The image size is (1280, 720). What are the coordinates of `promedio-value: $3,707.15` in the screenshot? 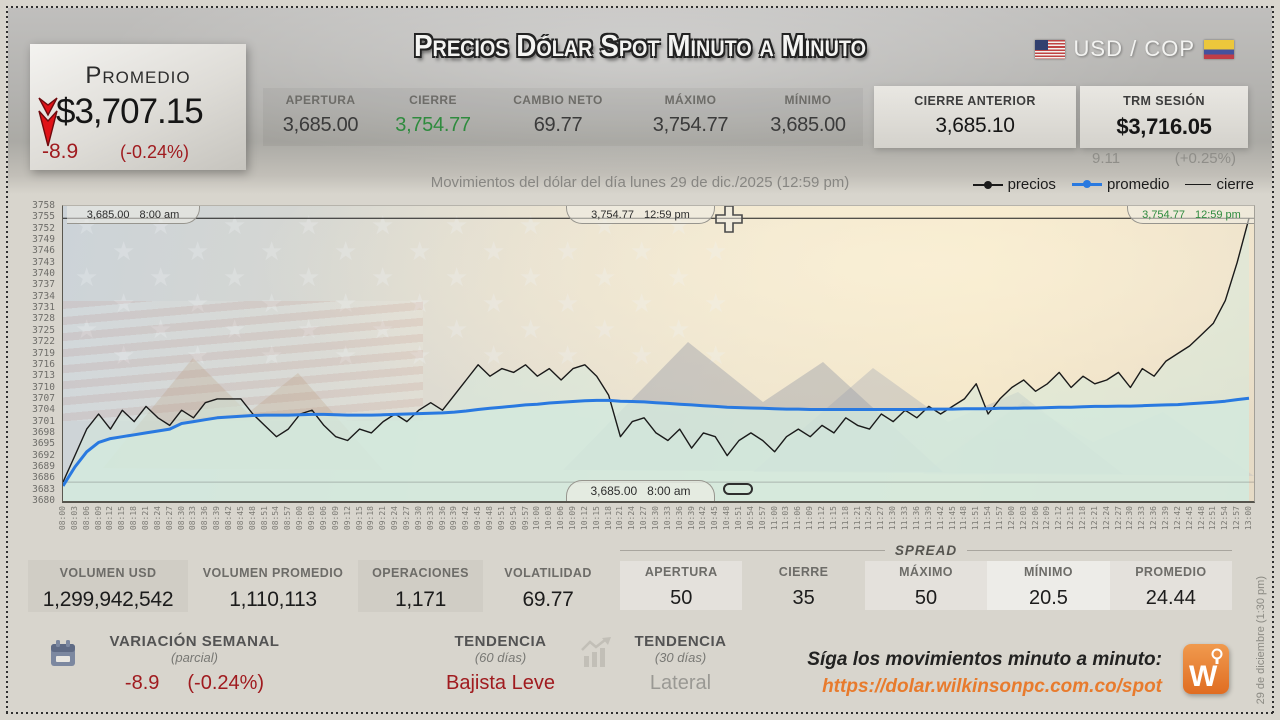 It's located at (130, 111).